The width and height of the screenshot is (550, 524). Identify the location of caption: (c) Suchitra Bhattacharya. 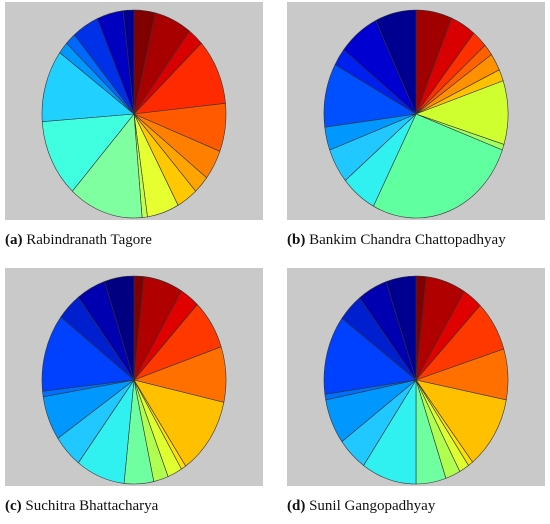
(82, 506).